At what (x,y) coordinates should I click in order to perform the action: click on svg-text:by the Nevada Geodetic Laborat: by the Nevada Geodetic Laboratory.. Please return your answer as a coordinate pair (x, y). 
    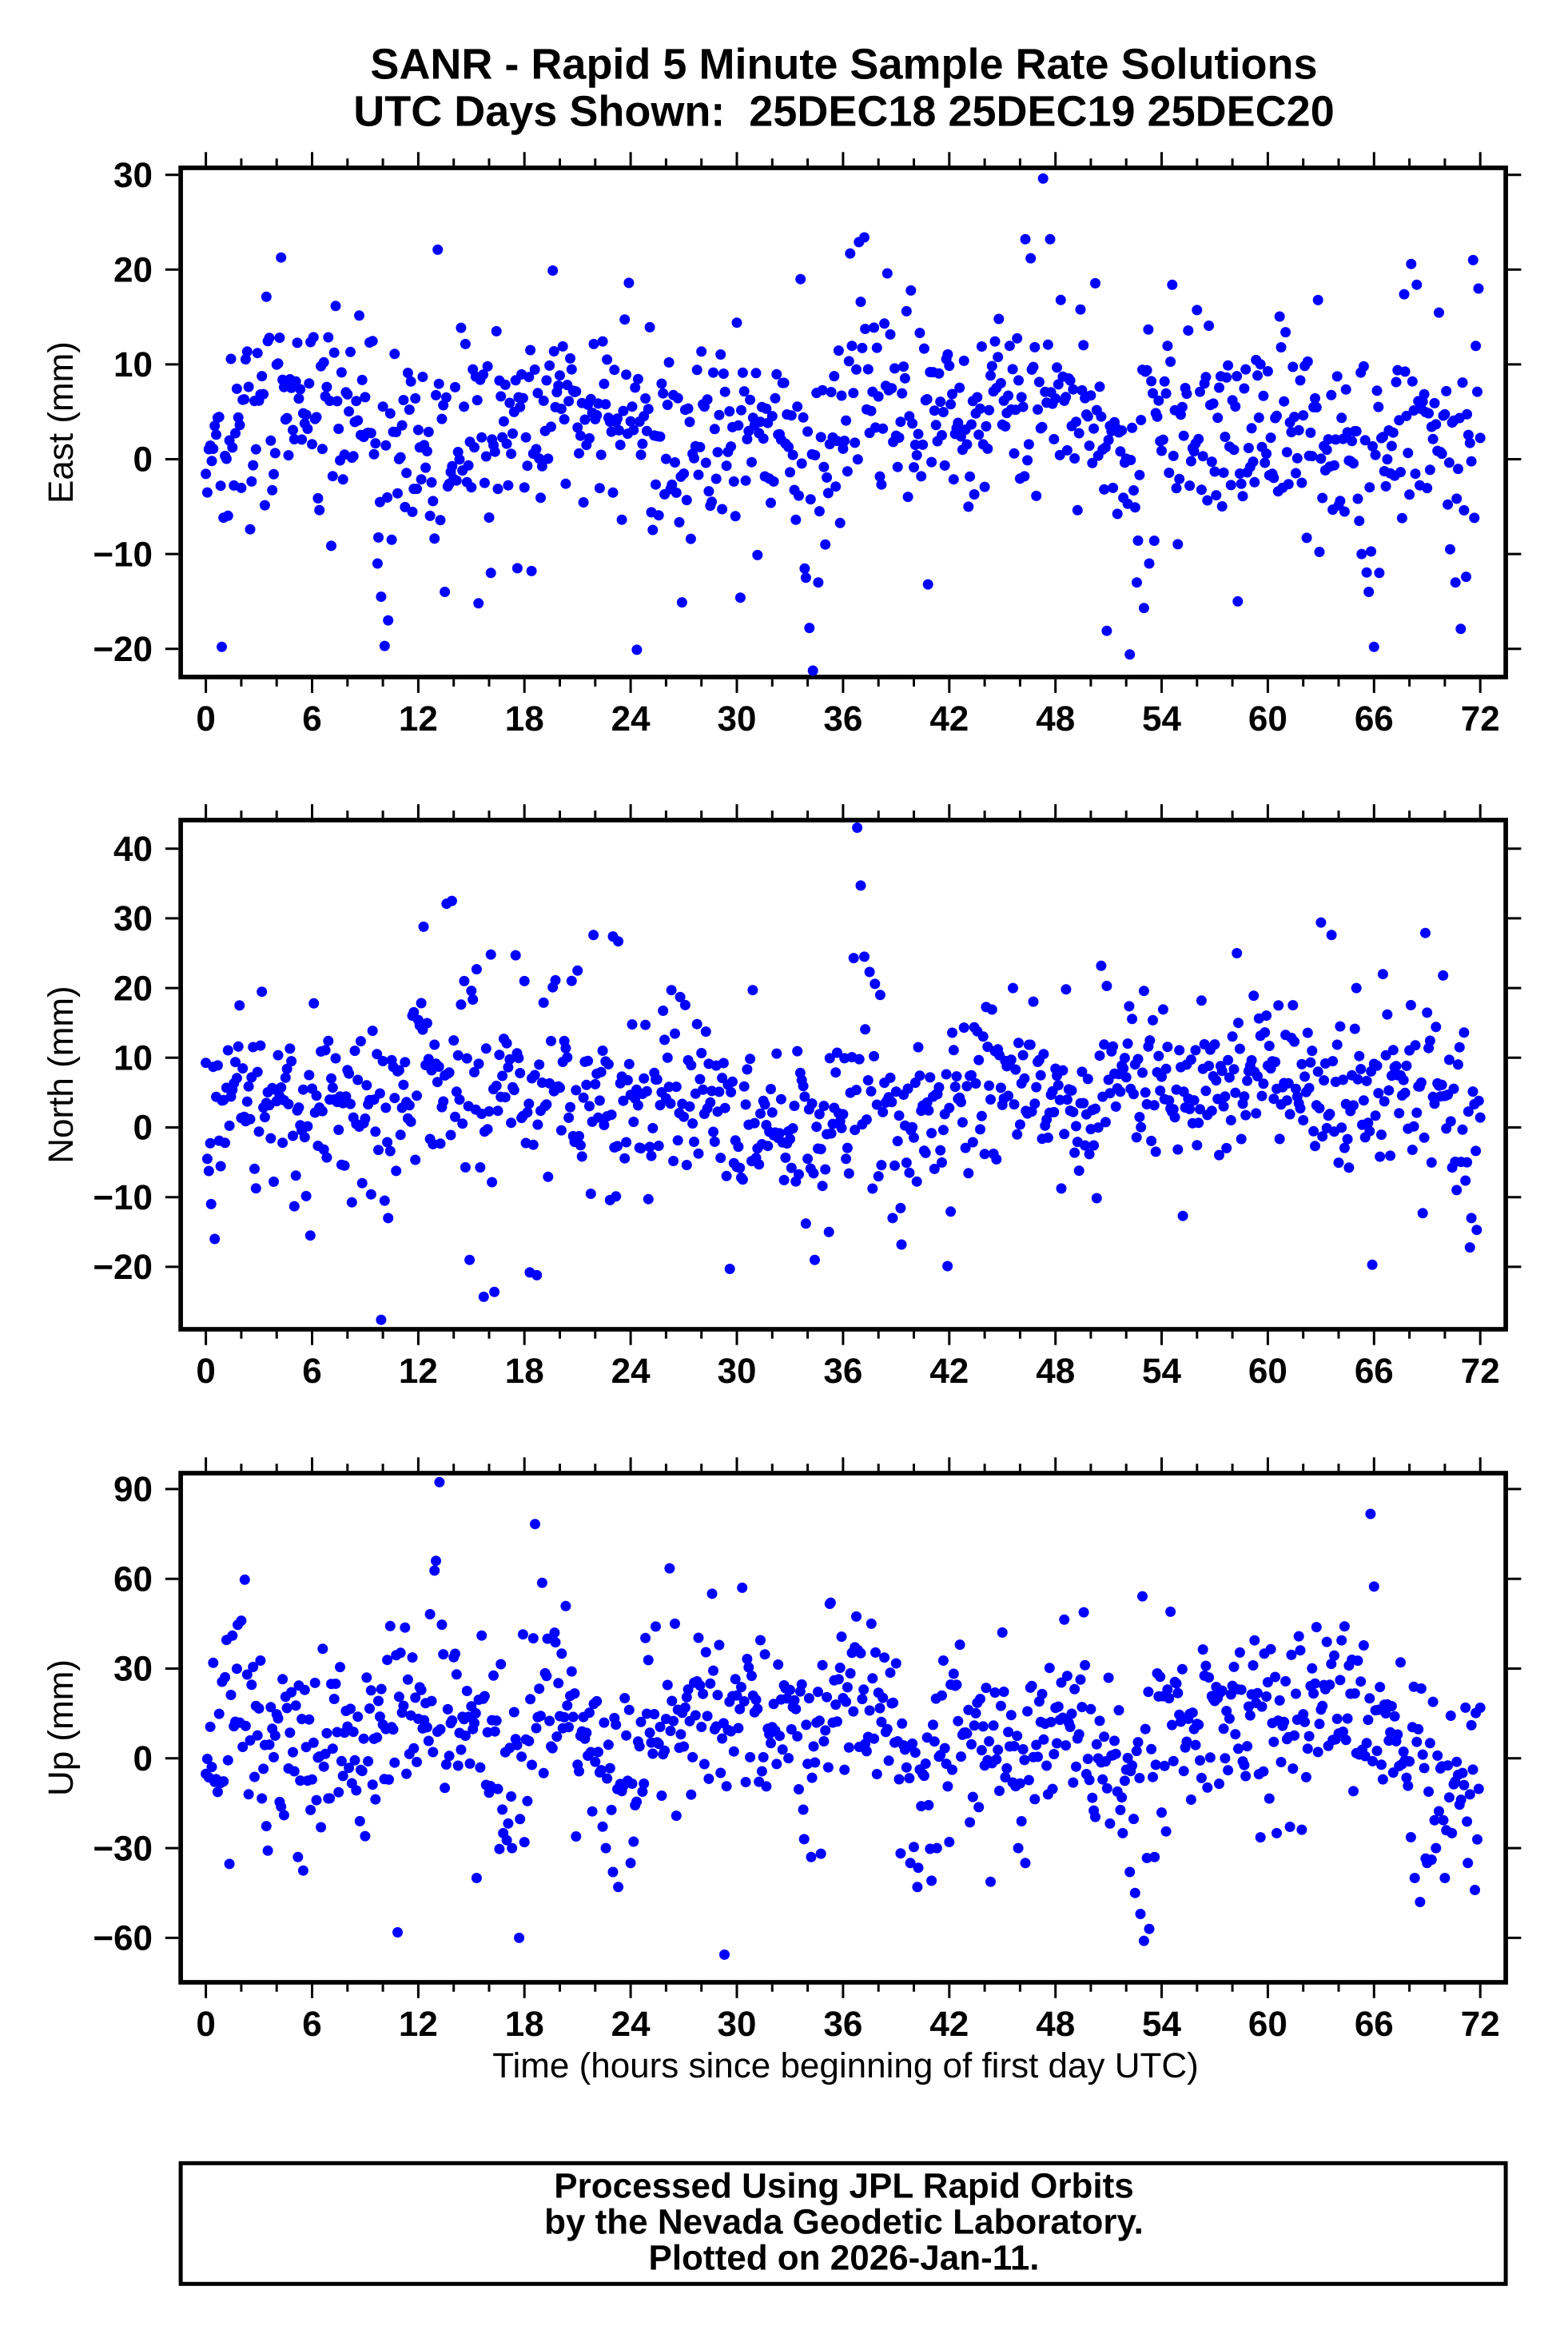
    Looking at the image, I should click on (844, 2222).